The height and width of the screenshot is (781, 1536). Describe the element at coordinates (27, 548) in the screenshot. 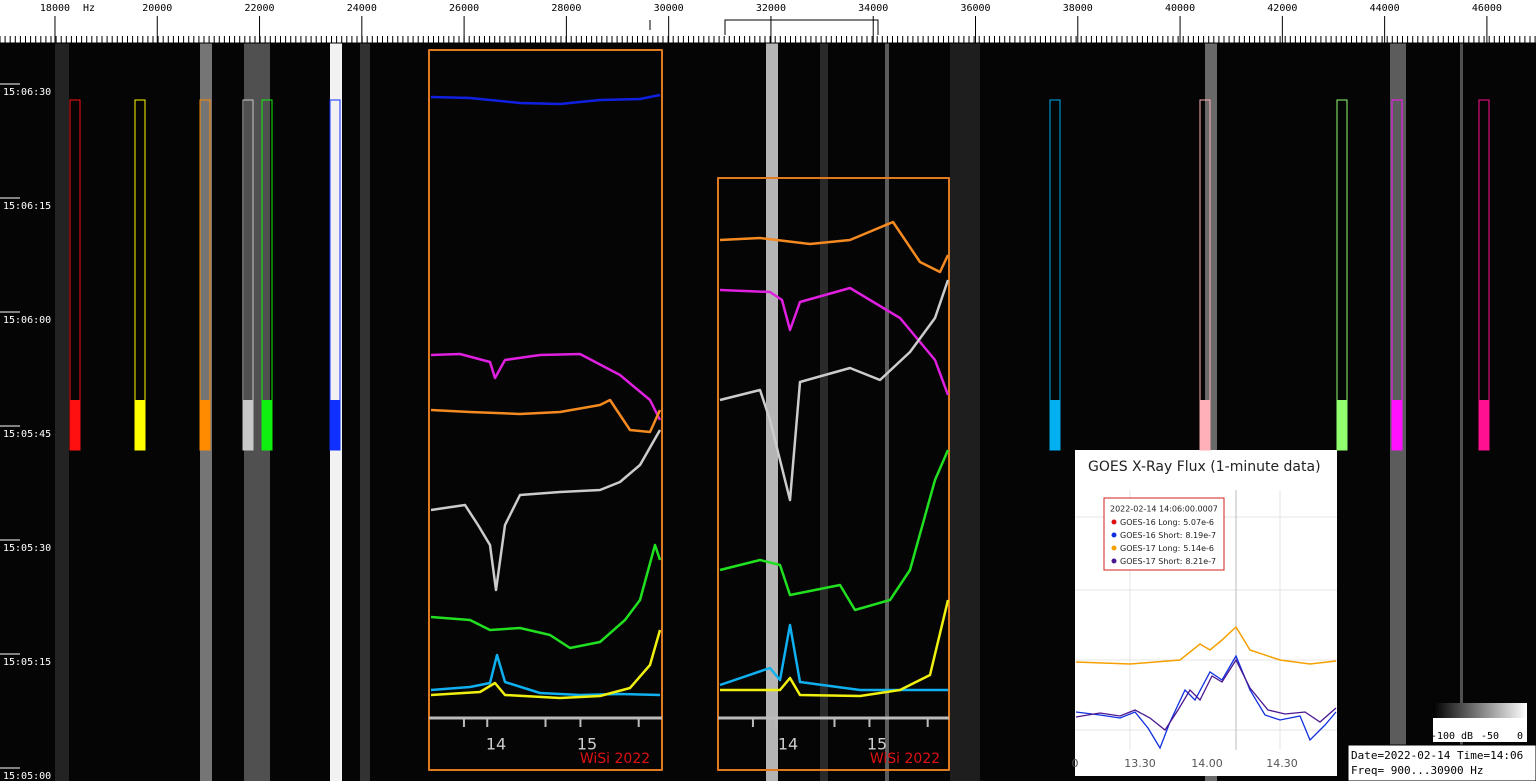

I see `time-label: 15:05:30` at that location.